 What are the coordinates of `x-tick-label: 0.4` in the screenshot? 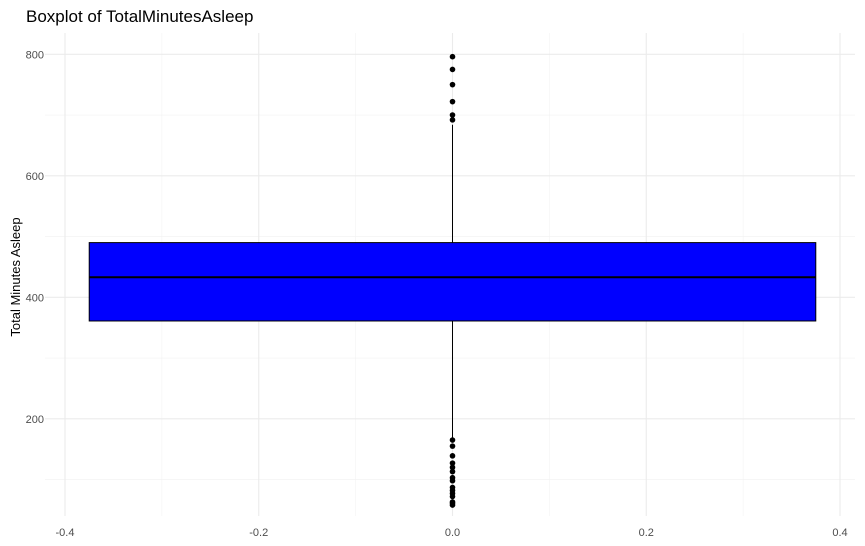 It's located at (839, 533).